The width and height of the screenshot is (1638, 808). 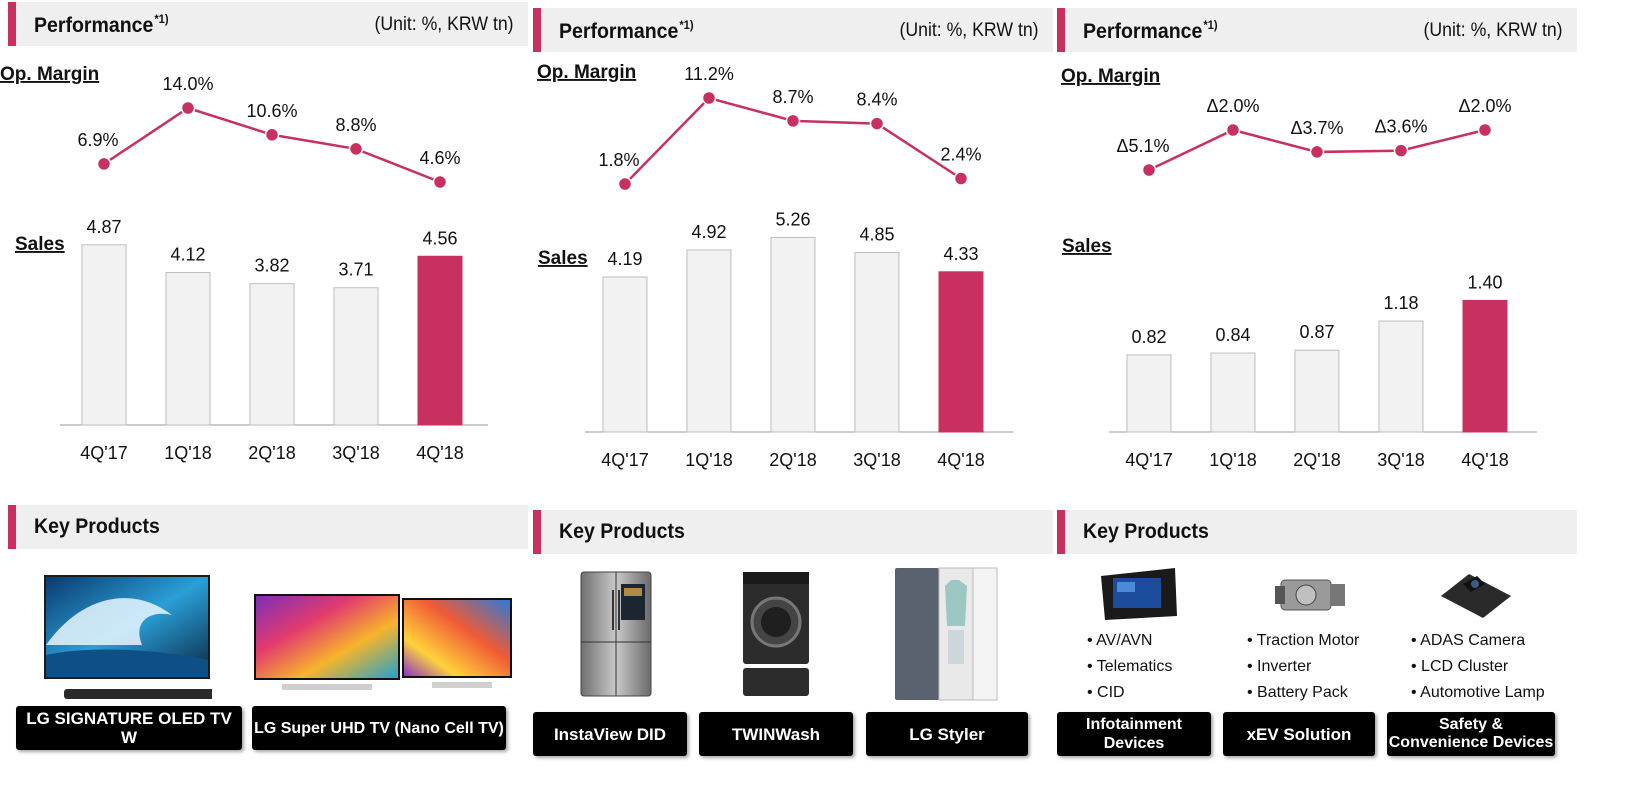 What do you see at coordinates (128, 640) in the screenshot?
I see `oled-tv-image` at bounding box center [128, 640].